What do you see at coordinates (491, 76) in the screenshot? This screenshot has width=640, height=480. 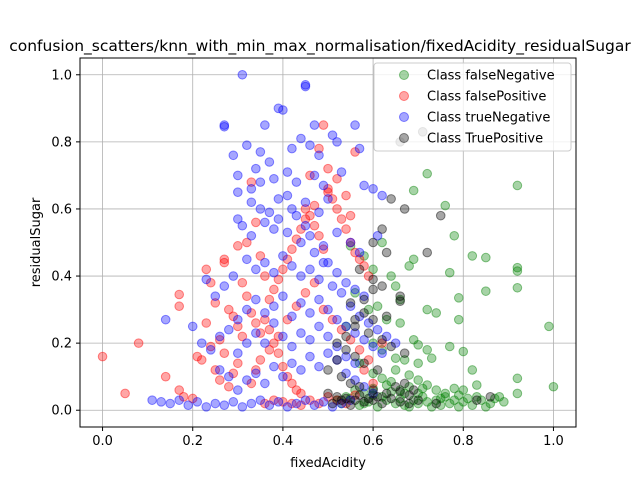 I see `legend-label: Class falseNegative` at bounding box center [491, 76].